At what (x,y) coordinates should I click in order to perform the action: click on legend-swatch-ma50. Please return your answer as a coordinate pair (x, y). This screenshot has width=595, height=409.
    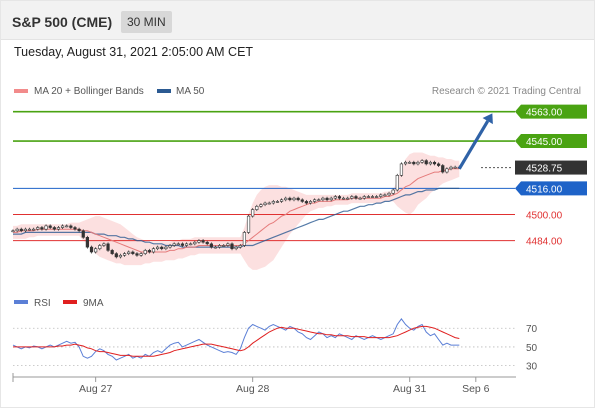
    Looking at the image, I should click on (164, 91).